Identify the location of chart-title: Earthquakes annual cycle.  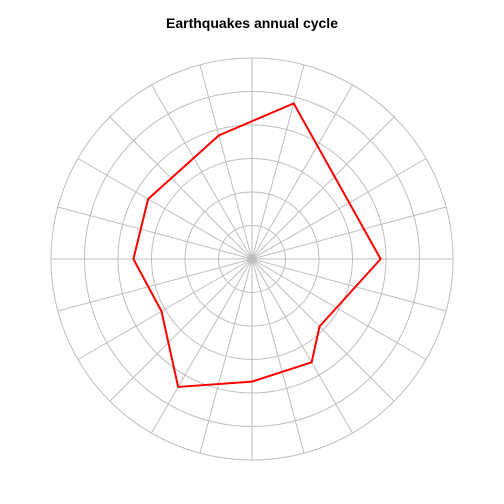
(252, 23).